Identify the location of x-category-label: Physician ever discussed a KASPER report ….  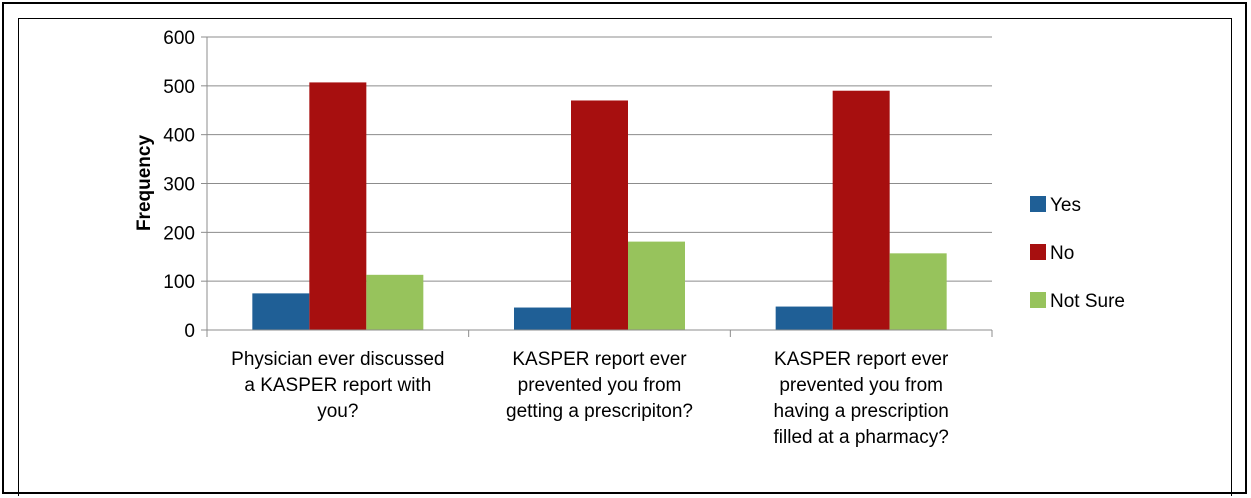
(337, 385).